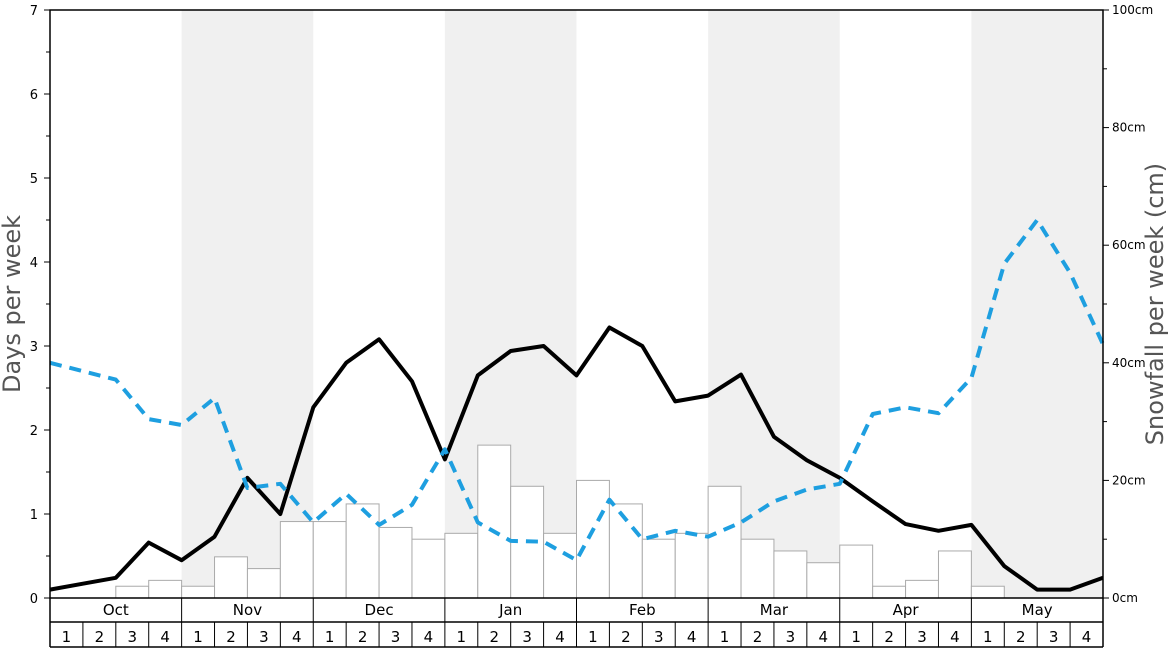 Image resolution: width=1168 pixels, height=648 pixels. Describe the element at coordinates (34, 515) in the screenshot. I see `y-tick-label: 1` at that location.